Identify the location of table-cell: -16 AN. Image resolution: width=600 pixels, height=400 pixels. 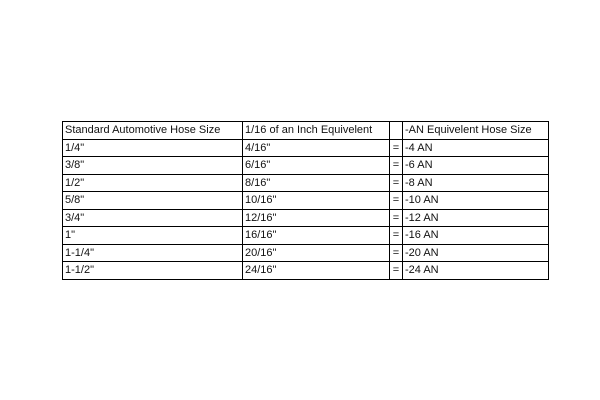
(475, 235).